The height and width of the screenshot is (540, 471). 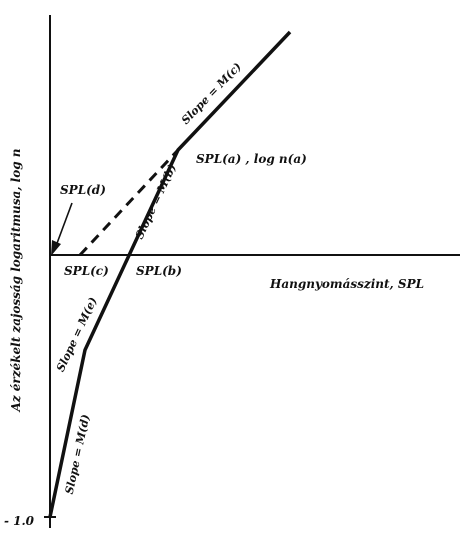 I want to click on spl-a-label: SPL(a) , log n(a), so click(x=251, y=159).